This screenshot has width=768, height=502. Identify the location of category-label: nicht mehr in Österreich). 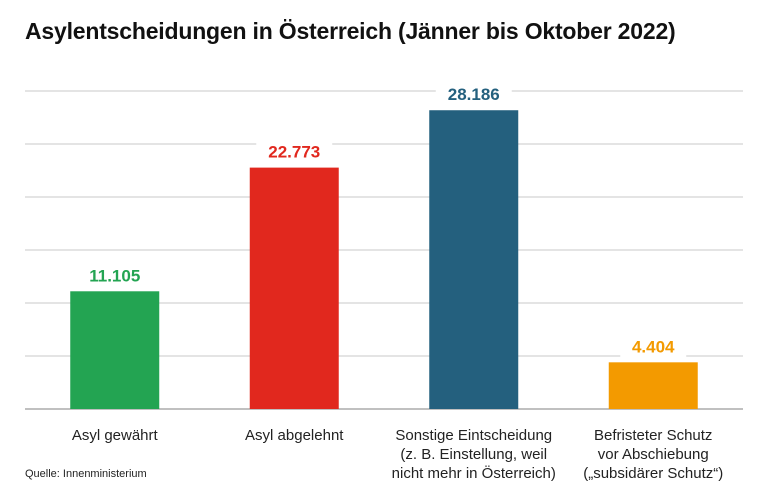
(474, 473).